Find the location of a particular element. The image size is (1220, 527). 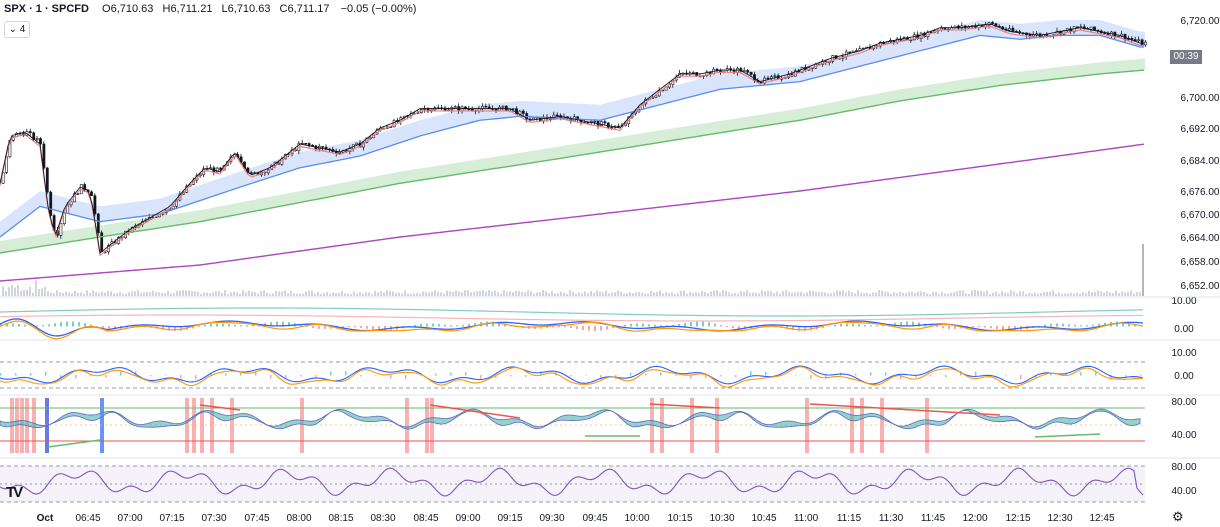

indicators-toggle-button: ⌄ 4 is located at coordinates (17, 29).